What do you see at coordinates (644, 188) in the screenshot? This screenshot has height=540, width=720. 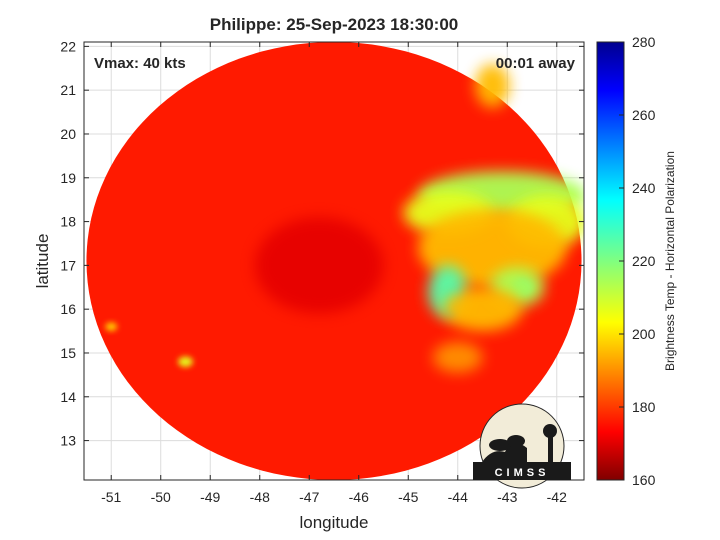 I see `colorbar-tick-label: 240` at bounding box center [644, 188].